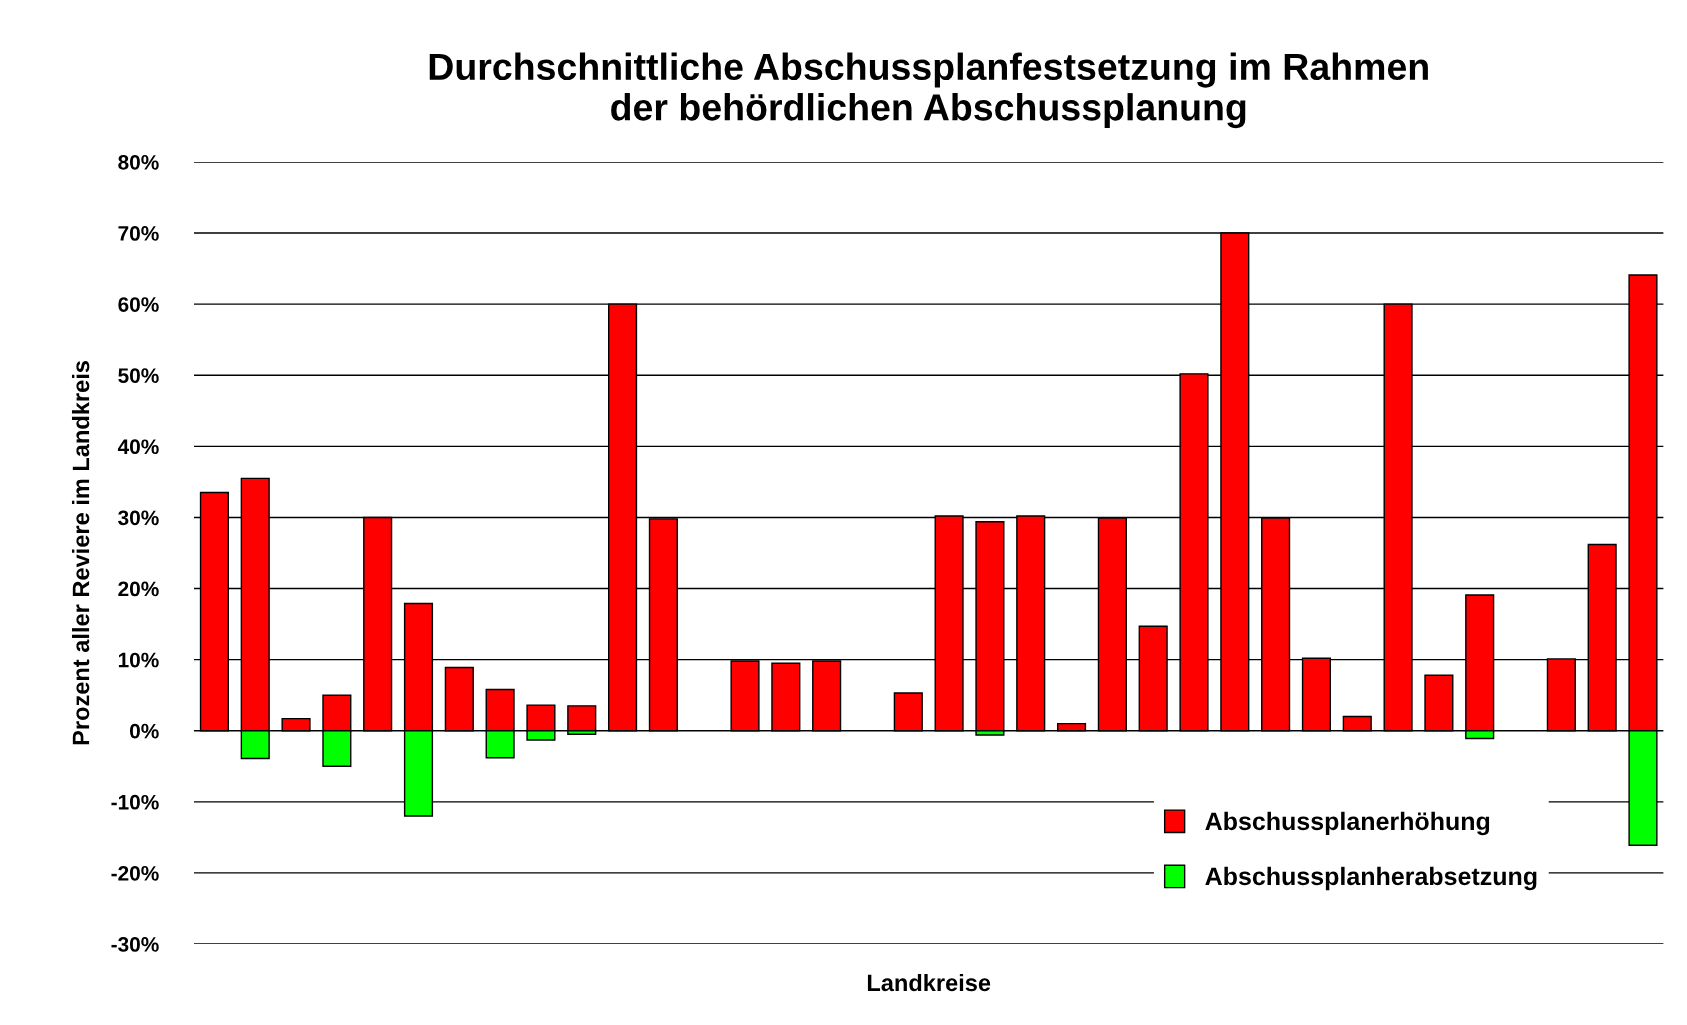  I want to click on y-tick-label: 50%, so click(138, 375).